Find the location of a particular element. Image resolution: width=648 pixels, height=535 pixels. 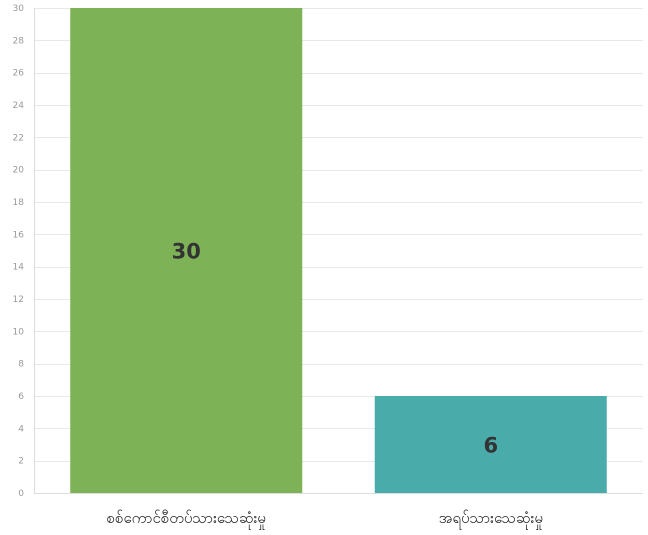

y-tick-label: 4 is located at coordinates (21, 429).